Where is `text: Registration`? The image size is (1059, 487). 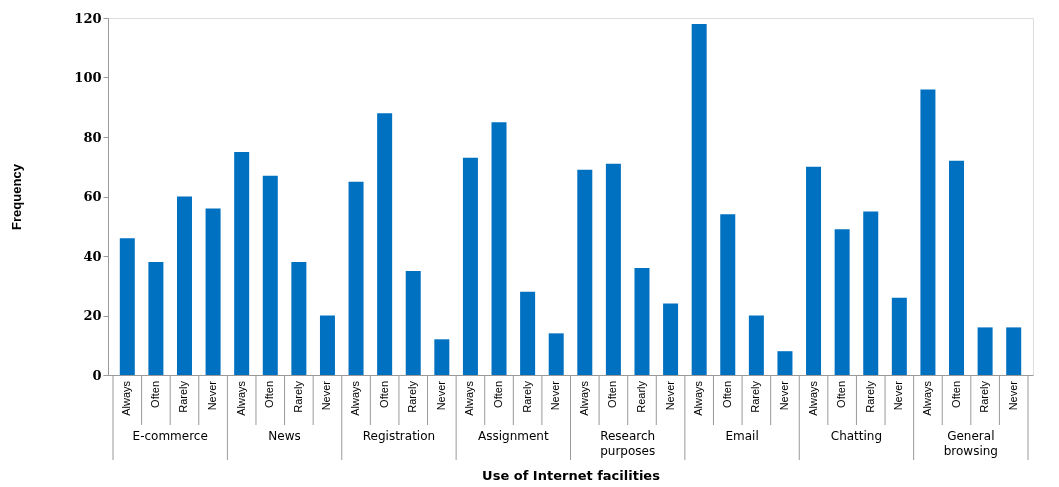 text: Registration is located at coordinates (399, 436).